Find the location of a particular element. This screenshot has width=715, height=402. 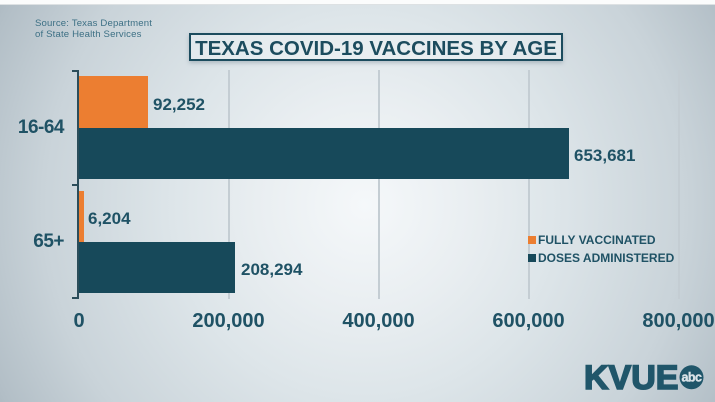

svg-text: abc is located at coordinates (691, 378).